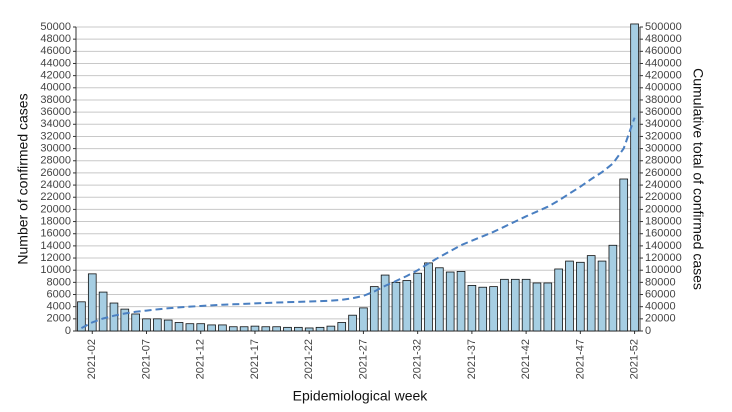 This screenshot has height=412, width=732. I want to click on y-tick-label: 48000, so click(55, 39).